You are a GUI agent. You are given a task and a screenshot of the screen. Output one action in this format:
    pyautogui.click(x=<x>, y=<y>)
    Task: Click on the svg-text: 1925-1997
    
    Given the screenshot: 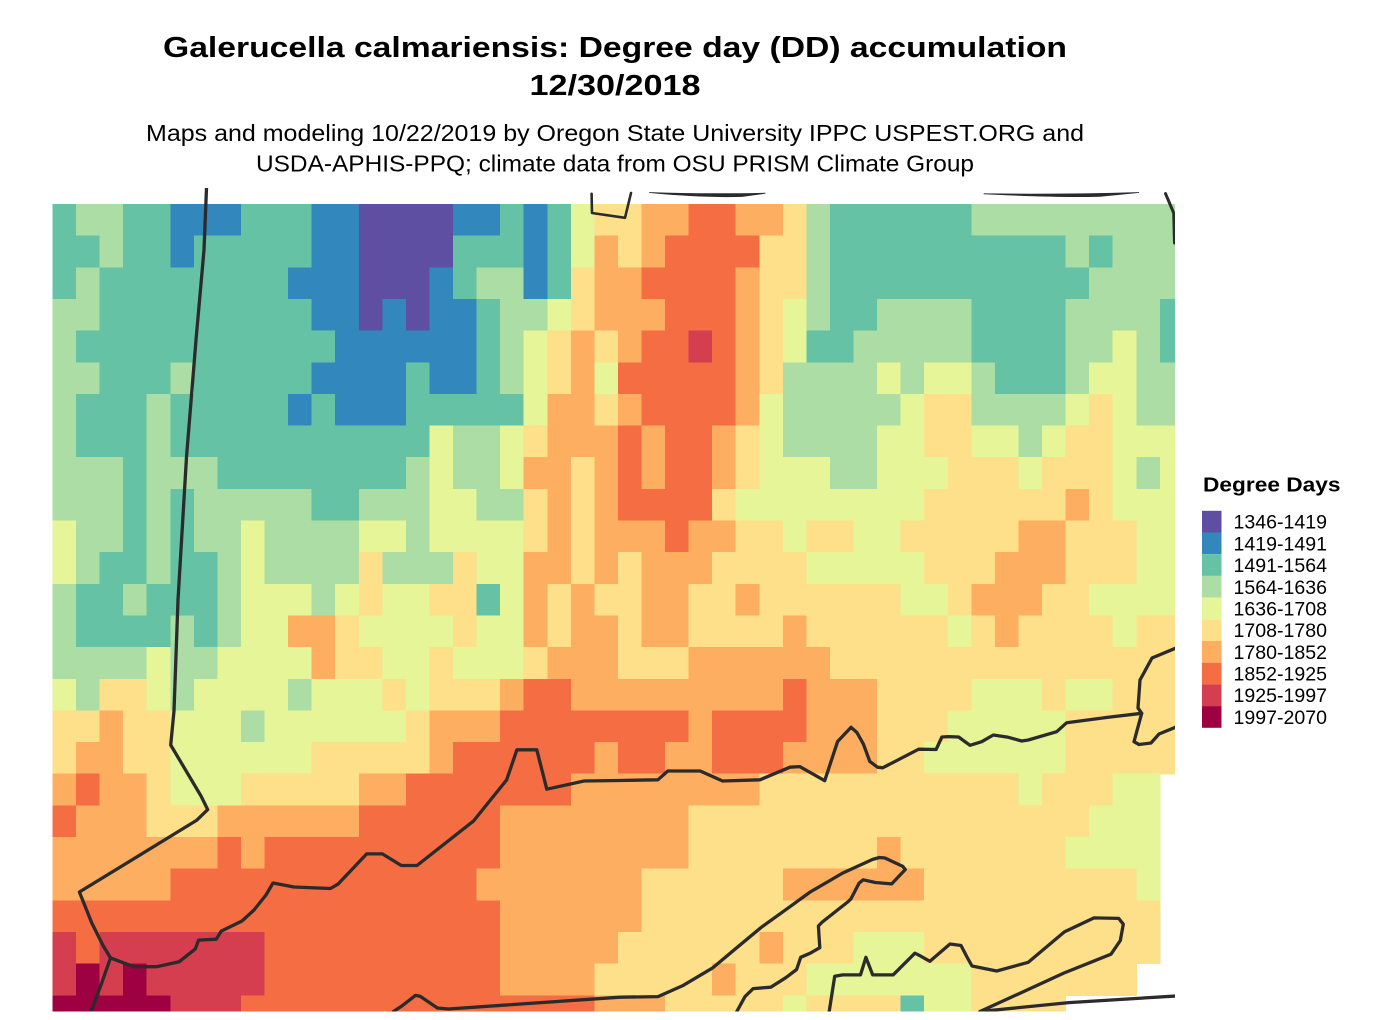 What is the action you would take?
    pyautogui.click(x=1281, y=696)
    